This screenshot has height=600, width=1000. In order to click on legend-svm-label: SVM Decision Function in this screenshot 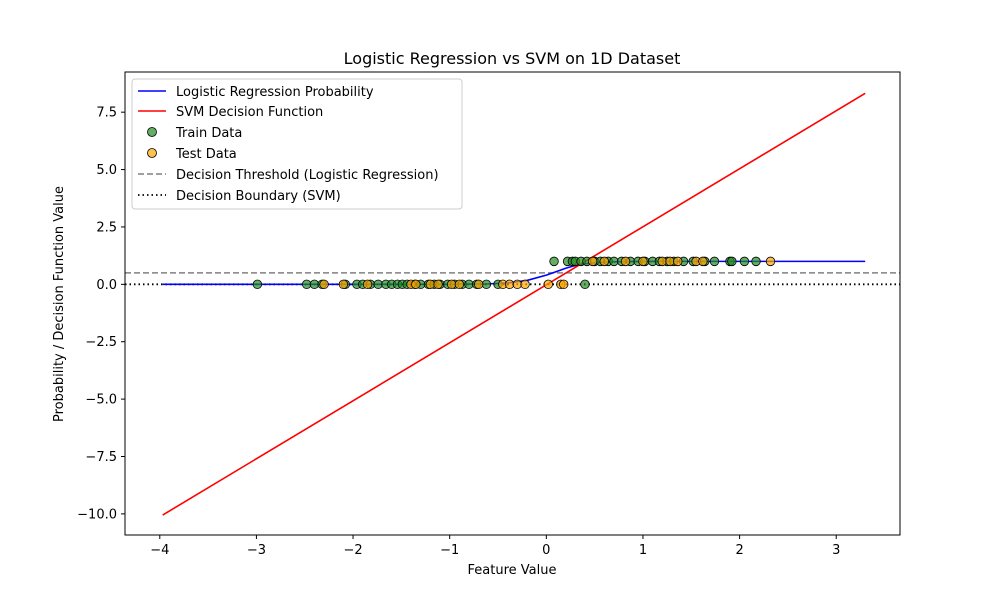, I will do `click(249, 112)`.